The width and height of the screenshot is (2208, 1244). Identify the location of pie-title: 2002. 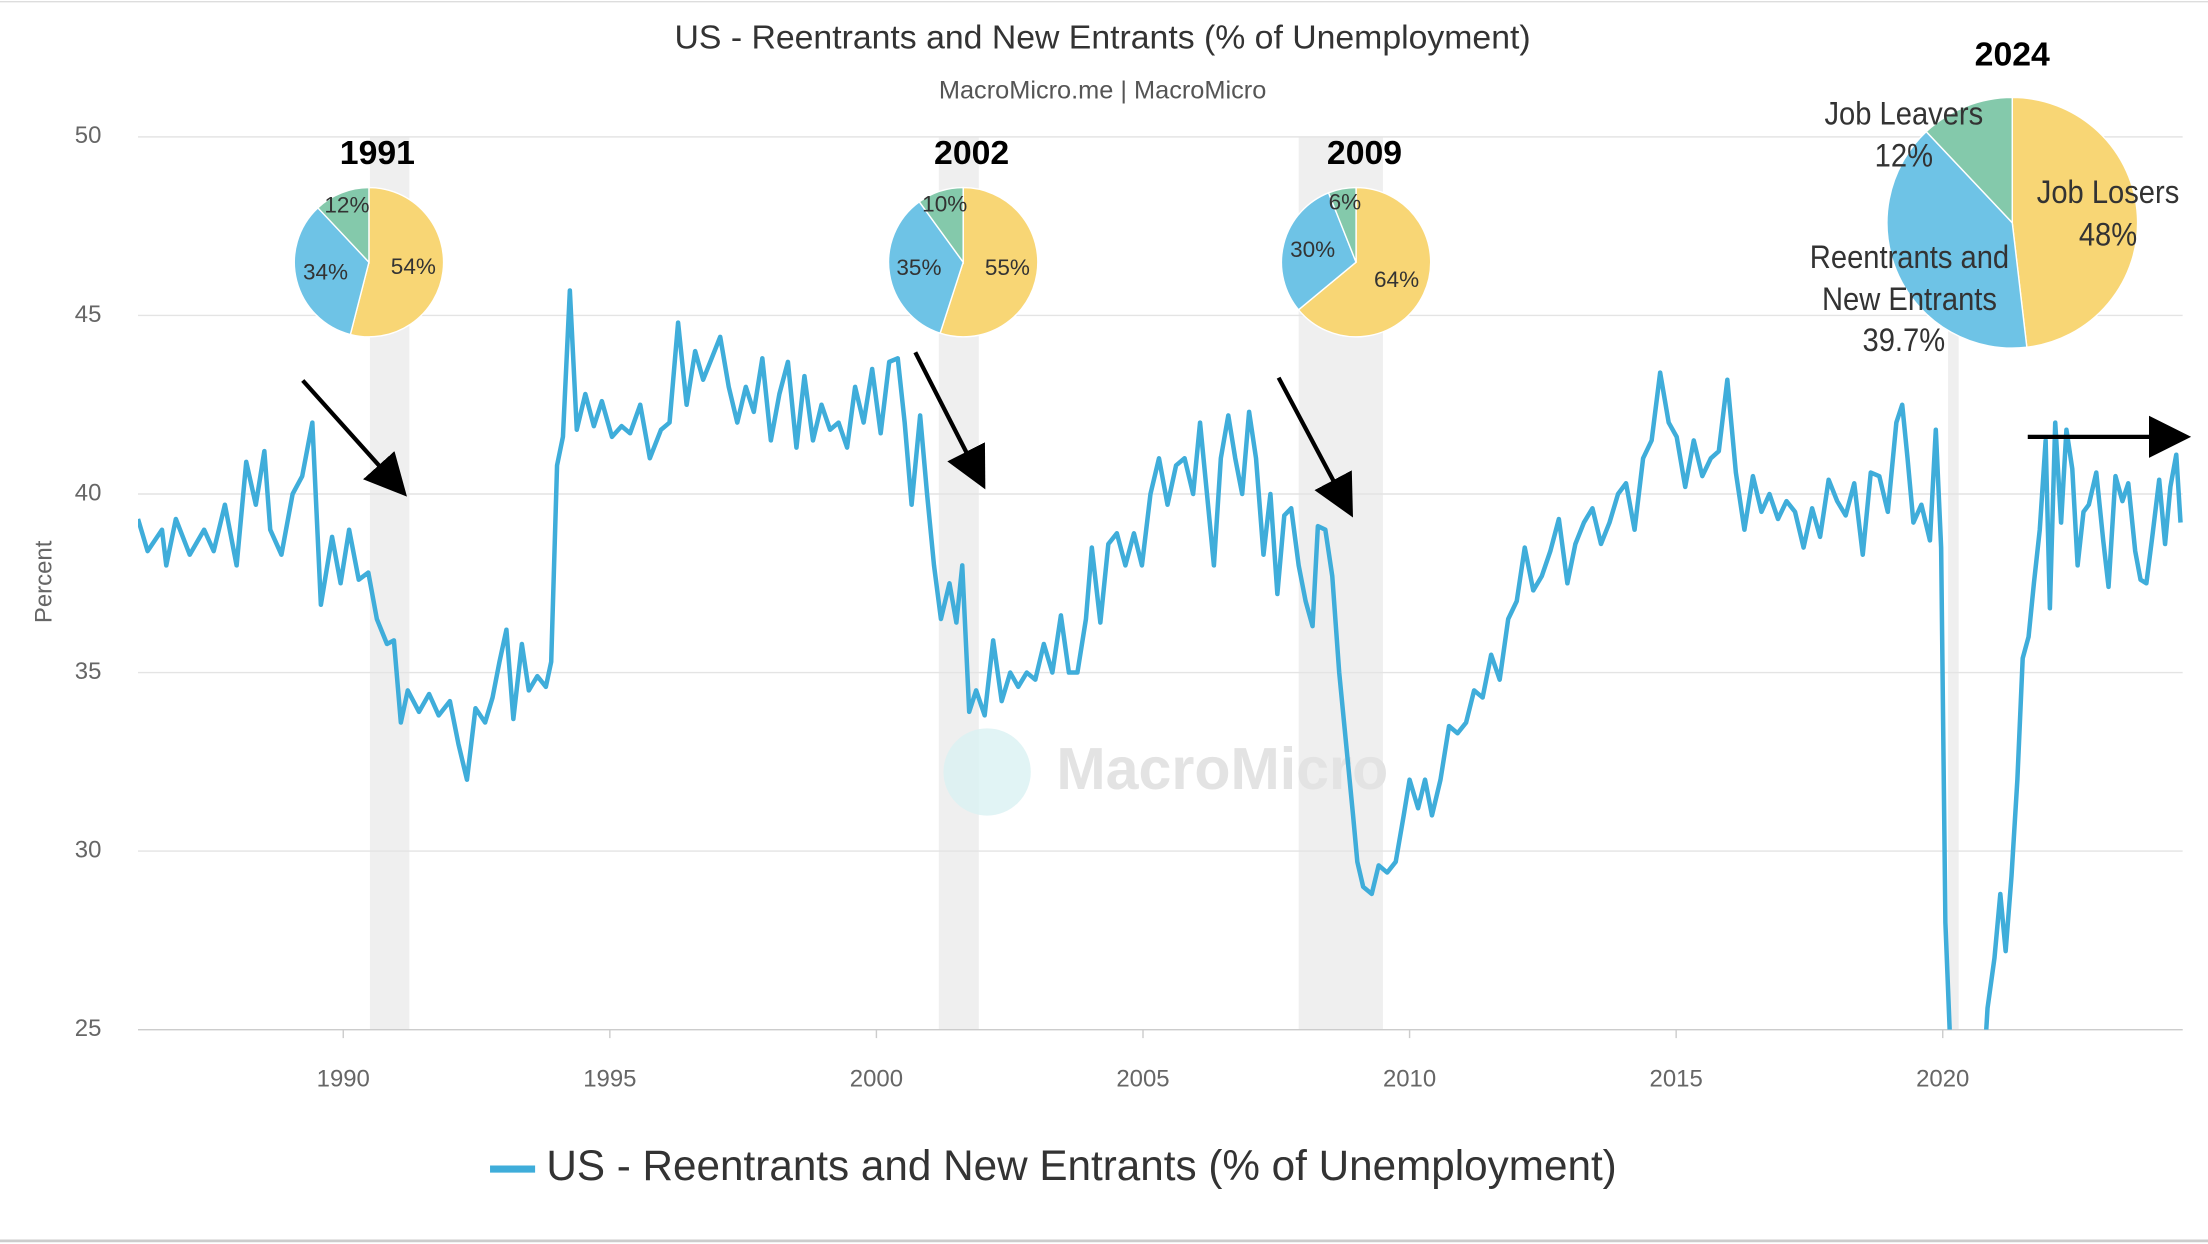
(971, 153).